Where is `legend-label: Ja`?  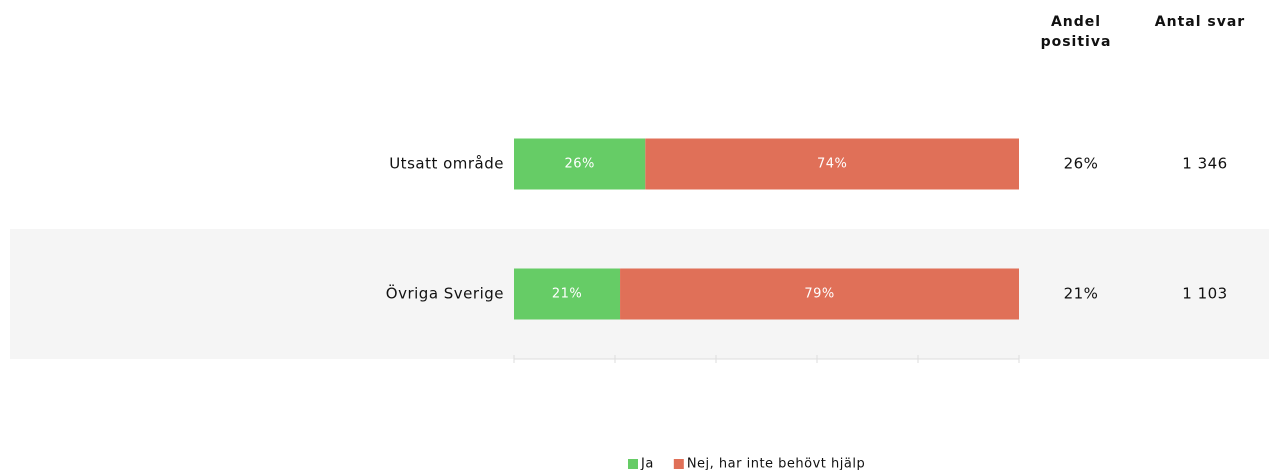 legend-label: Ja is located at coordinates (647, 463).